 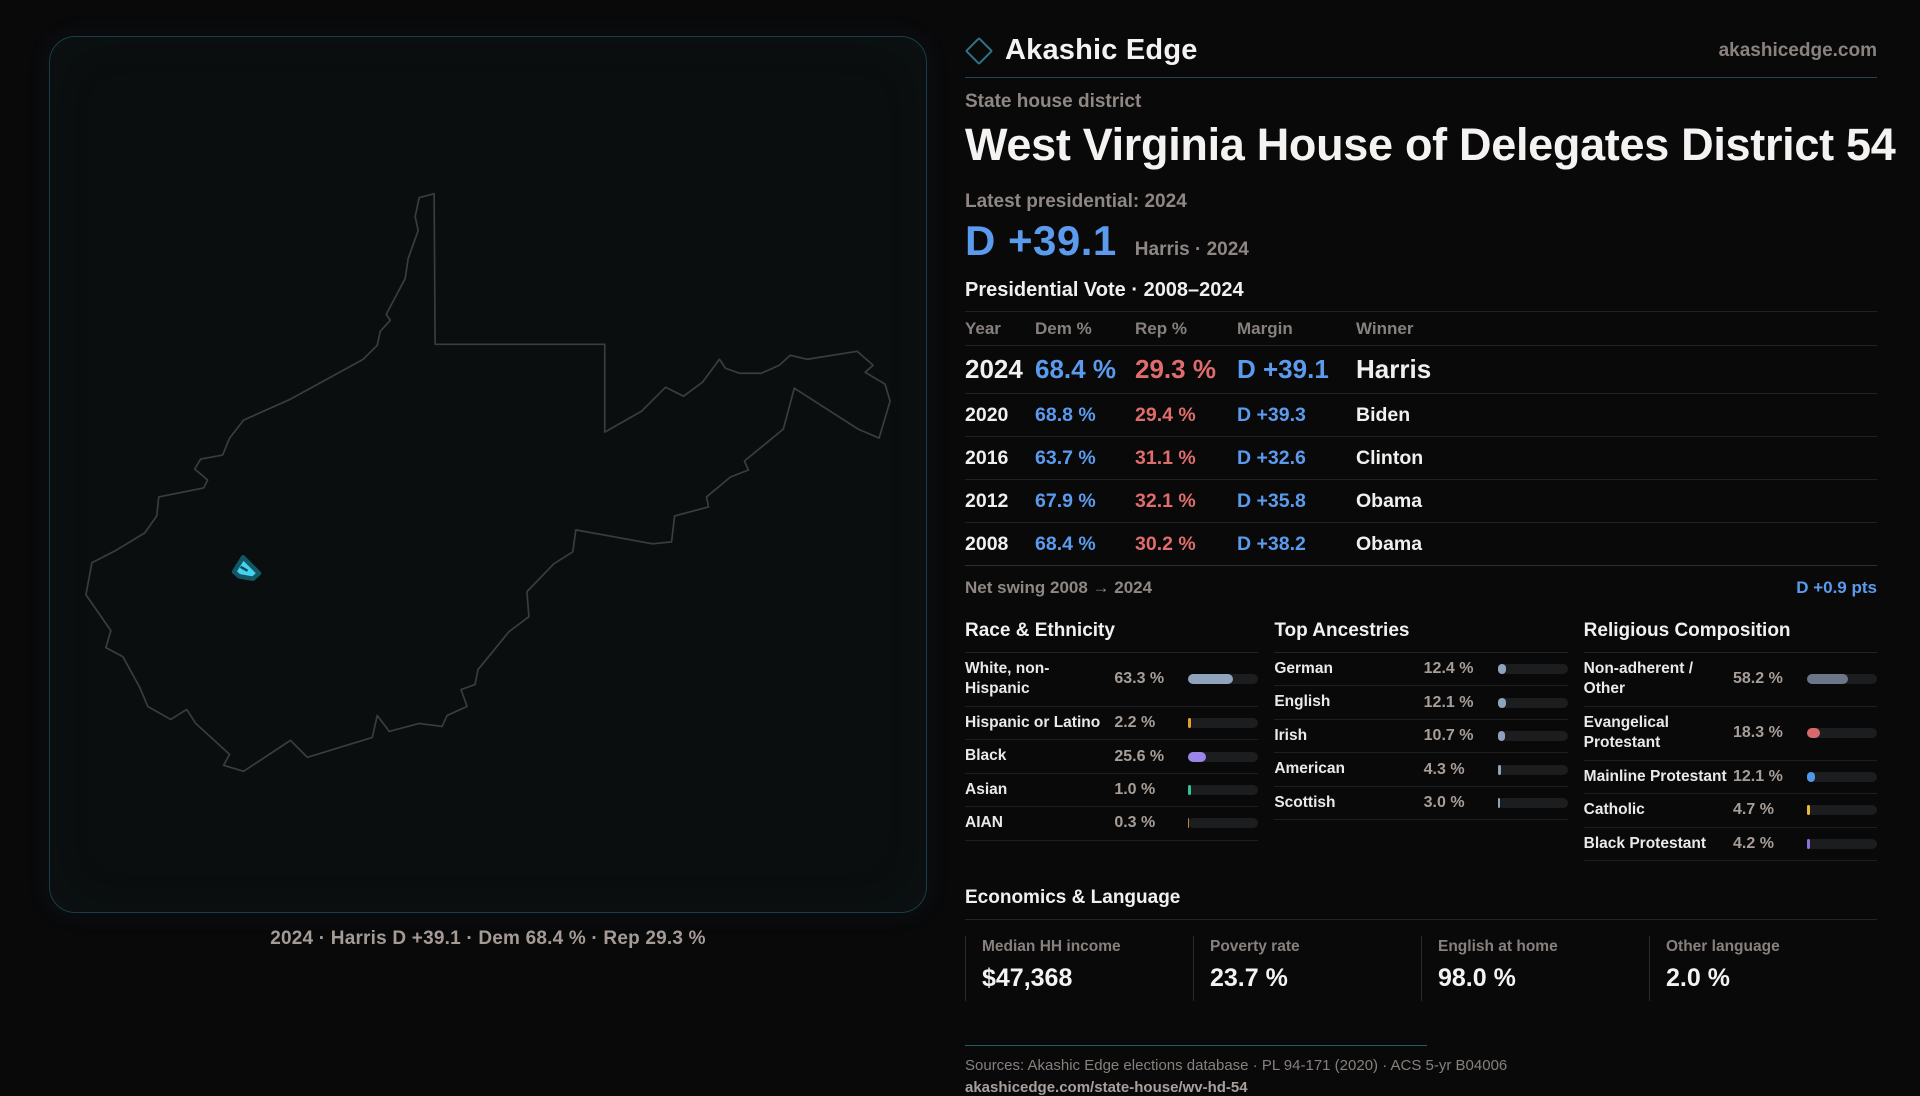 I want to click on stat-cell: Other language 2.0 %, so click(x=1763, y=968).